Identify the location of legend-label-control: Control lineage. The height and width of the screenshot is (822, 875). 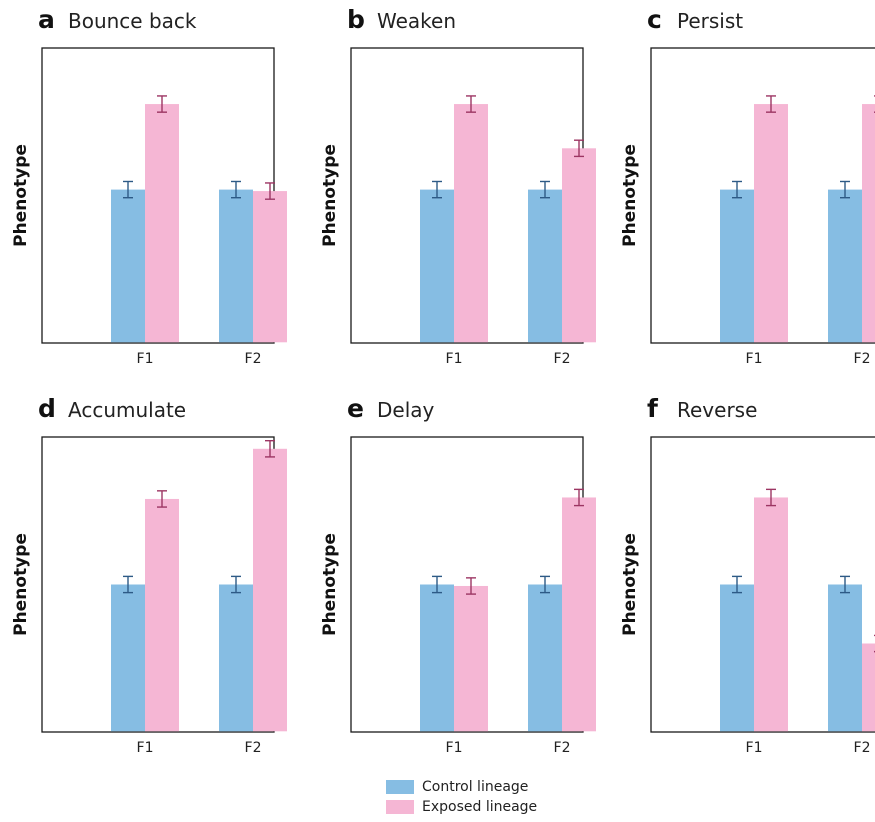
(475, 787).